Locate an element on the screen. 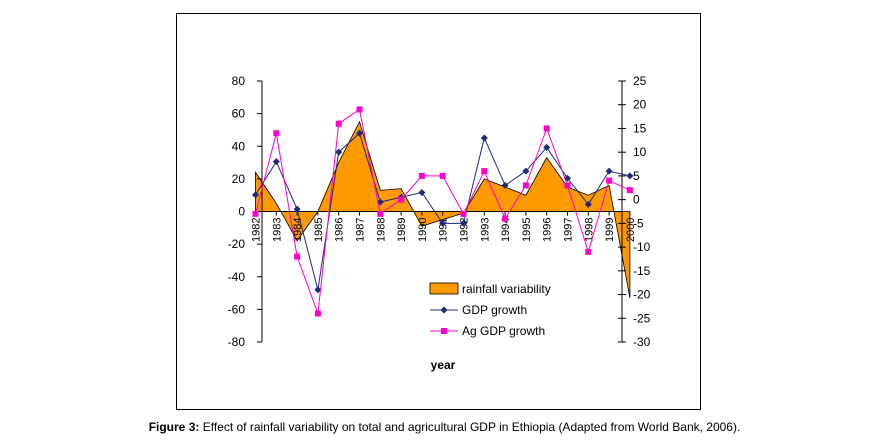 Image resolution: width=889 pixels, height=444 pixels. right-y-tick-label: -10 is located at coordinates (642, 247).